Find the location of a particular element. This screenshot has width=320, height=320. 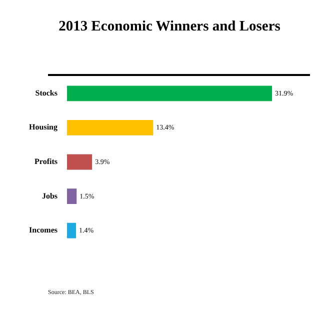

y-tick-label: Jobs is located at coordinates (50, 195).